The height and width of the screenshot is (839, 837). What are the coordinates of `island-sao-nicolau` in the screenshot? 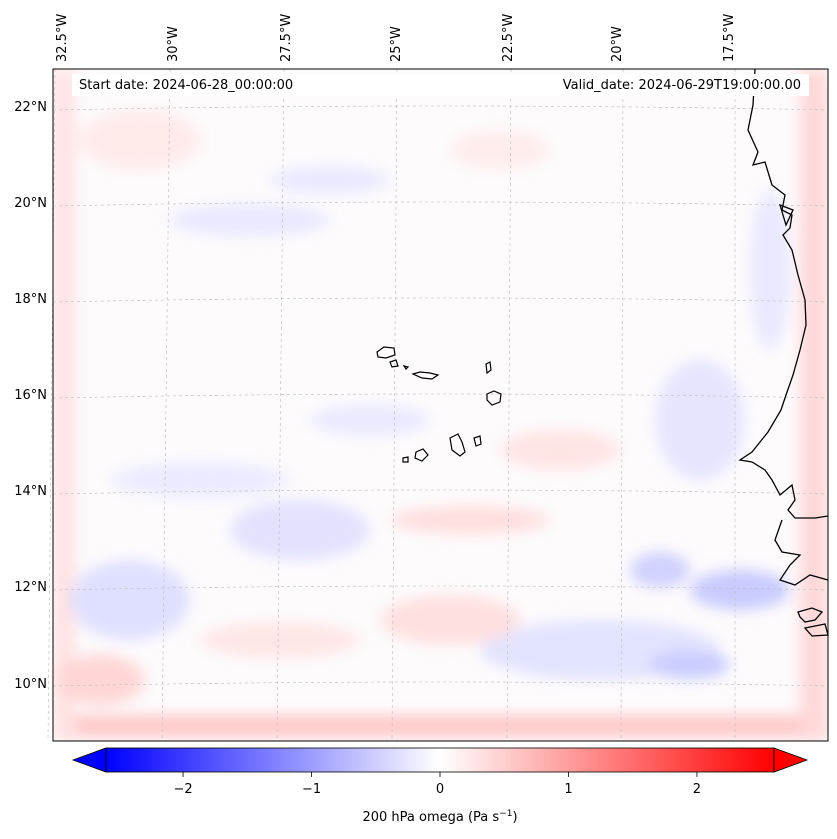 It's located at (425, 375).